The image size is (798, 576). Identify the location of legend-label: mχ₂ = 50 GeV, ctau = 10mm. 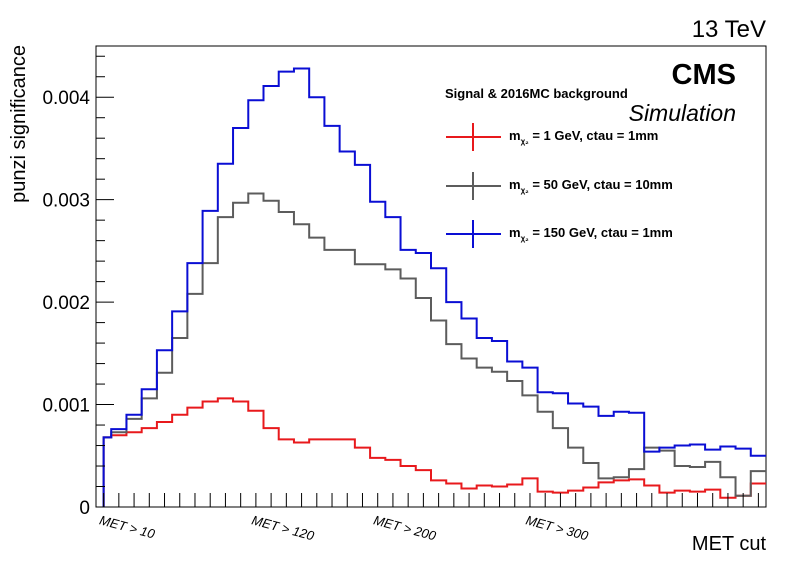
(591, 186).